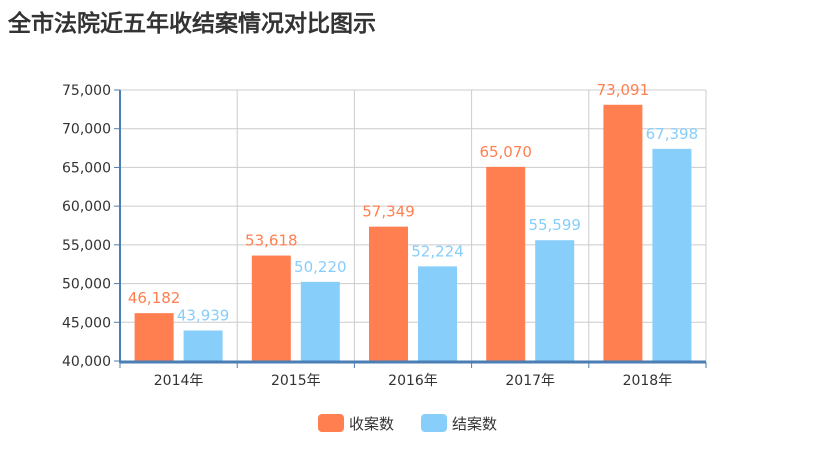  Describe the element at coordinates (388, 212) in the screenshot. I see `data-label: 57,349` at that location.